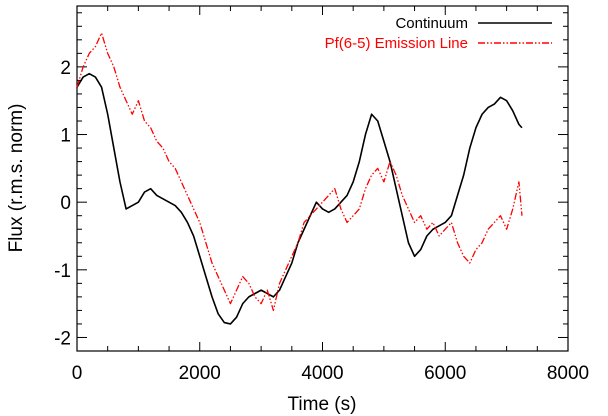  I want to click on x-tick-label: 4000, so click(322, 373).